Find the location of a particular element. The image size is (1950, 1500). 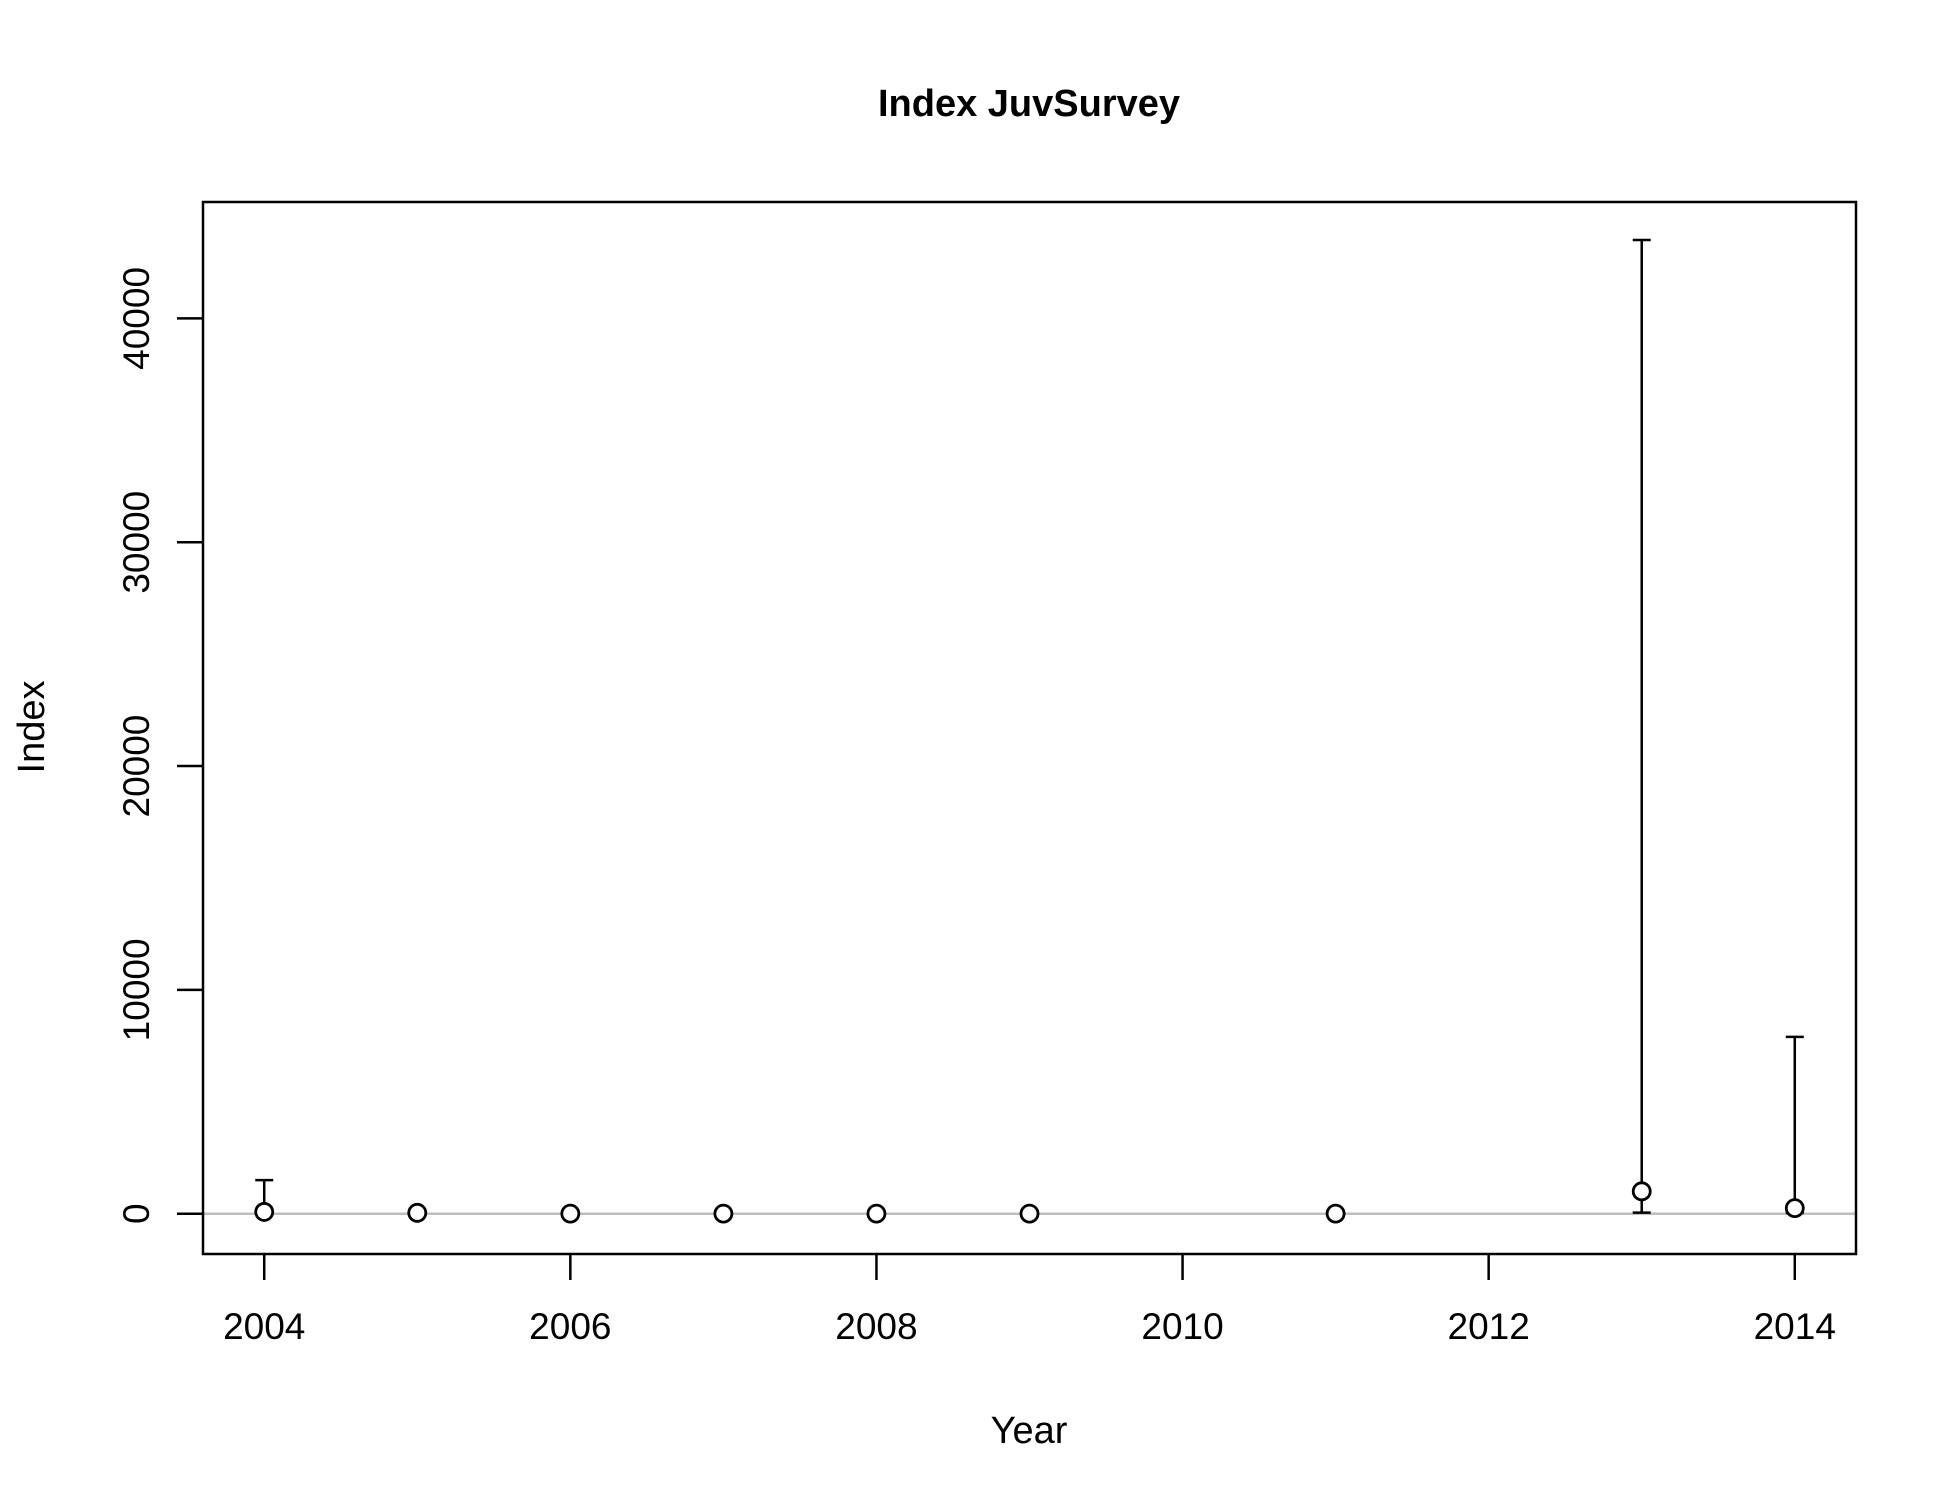

chart-title: Index JuvSurvey is located at coordinates (1029, 104).